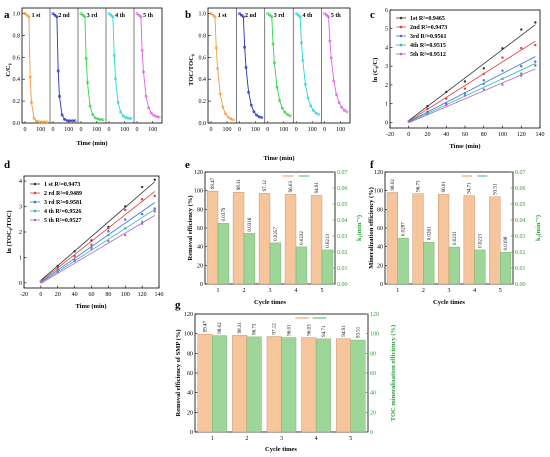 This screenshot has height=457, width=550. Describe the element at coordinates (427, 19) in the screenshot. I see `legend-label: 1st R²=0.9465` at that location.